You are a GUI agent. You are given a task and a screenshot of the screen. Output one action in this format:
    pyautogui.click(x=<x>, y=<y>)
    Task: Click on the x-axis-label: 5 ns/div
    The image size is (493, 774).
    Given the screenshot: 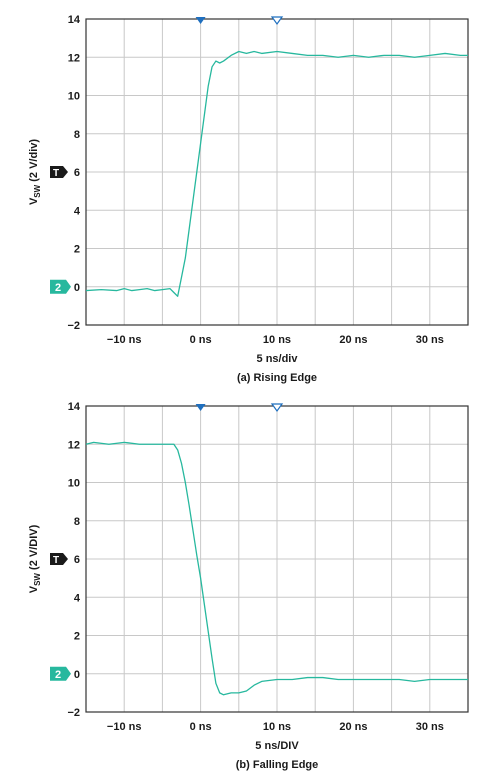 What is the action you would take?
    pyautogui.click(x=278, y=359)
    